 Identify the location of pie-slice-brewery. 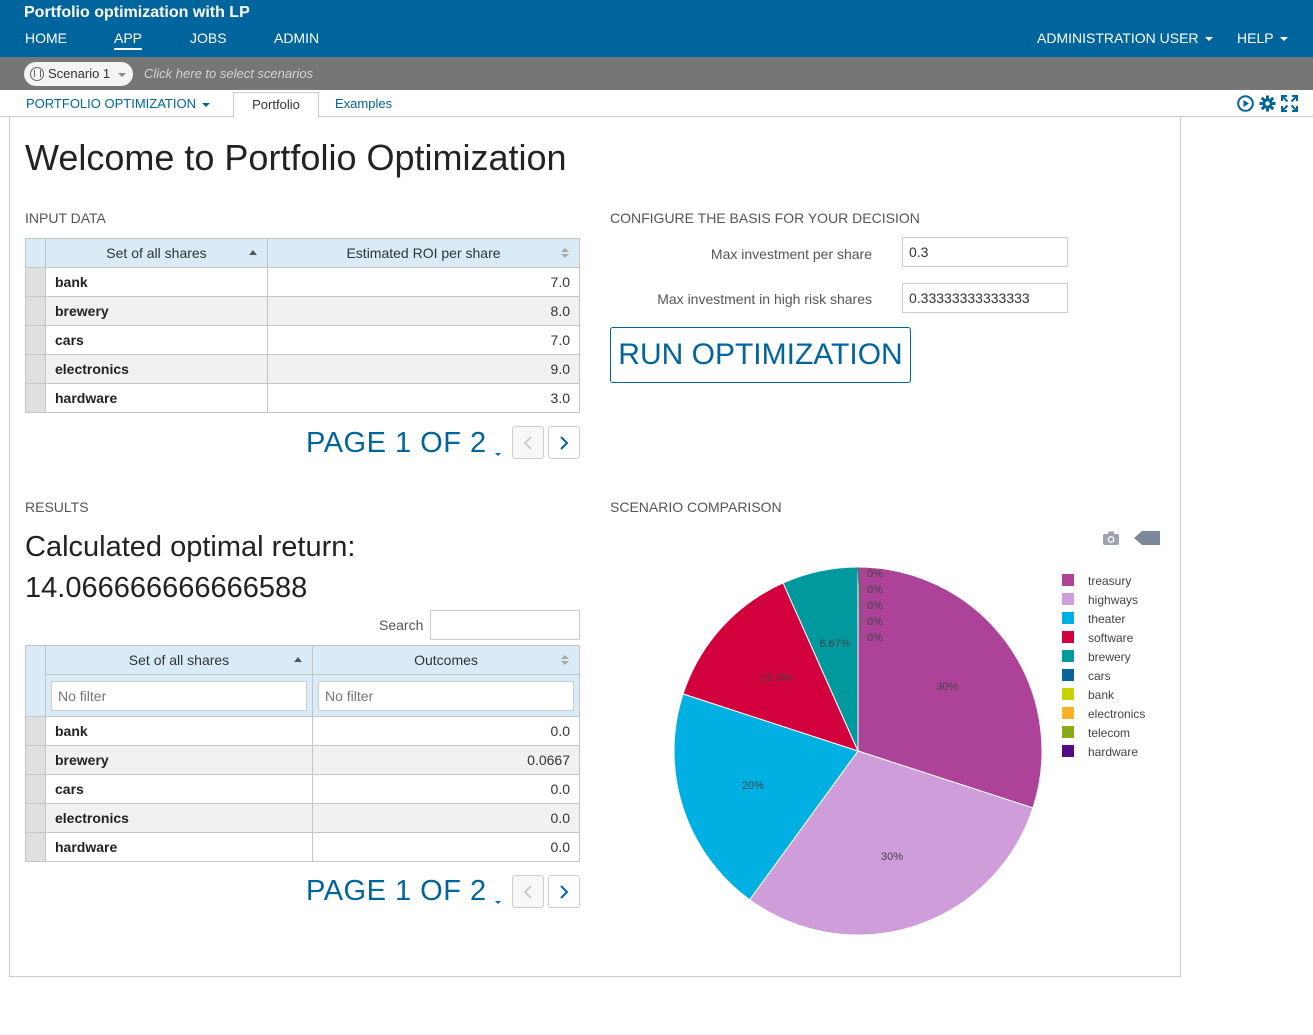
(820, 659).